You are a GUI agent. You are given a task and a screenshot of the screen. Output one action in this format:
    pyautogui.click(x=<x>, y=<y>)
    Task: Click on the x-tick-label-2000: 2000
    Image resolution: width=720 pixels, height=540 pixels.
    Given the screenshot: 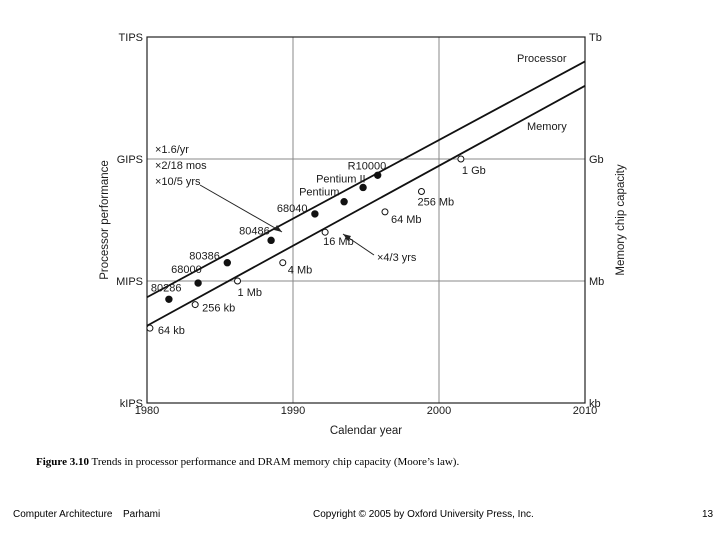 What is the action you would take?
    pyautogui.click(x=439, y=411)
    